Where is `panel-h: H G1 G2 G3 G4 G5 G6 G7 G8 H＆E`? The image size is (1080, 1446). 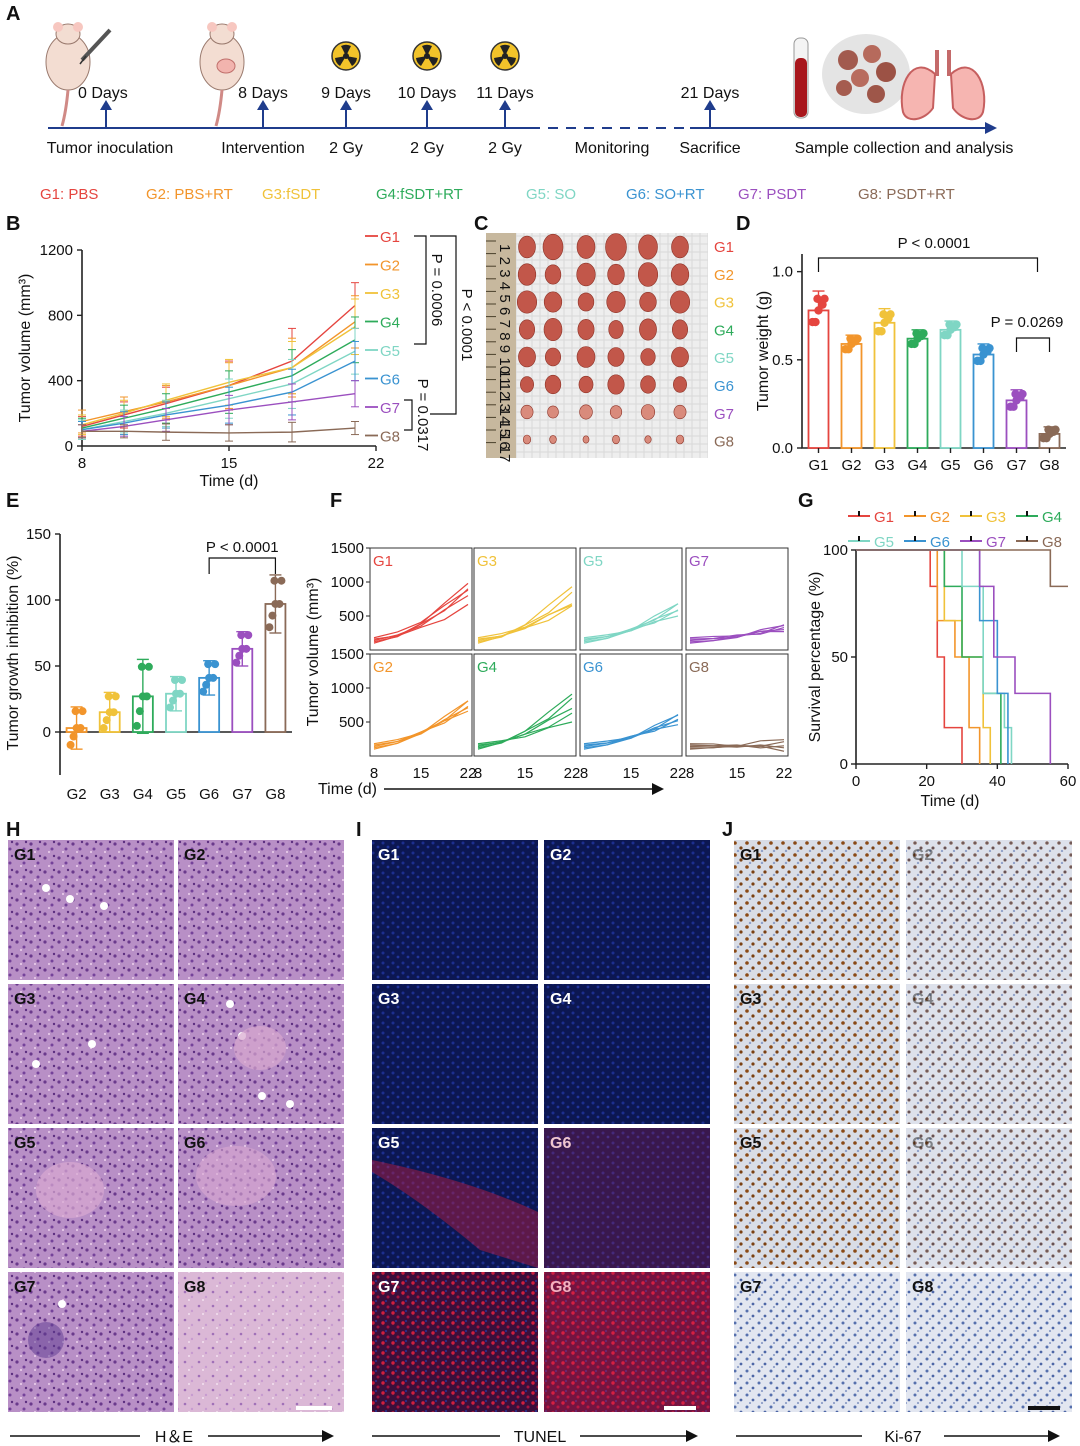 panel-h: H G1 G2 G3 G4 G5 G6 G7 G8 H＆E is located at coordinates (175, 1132).